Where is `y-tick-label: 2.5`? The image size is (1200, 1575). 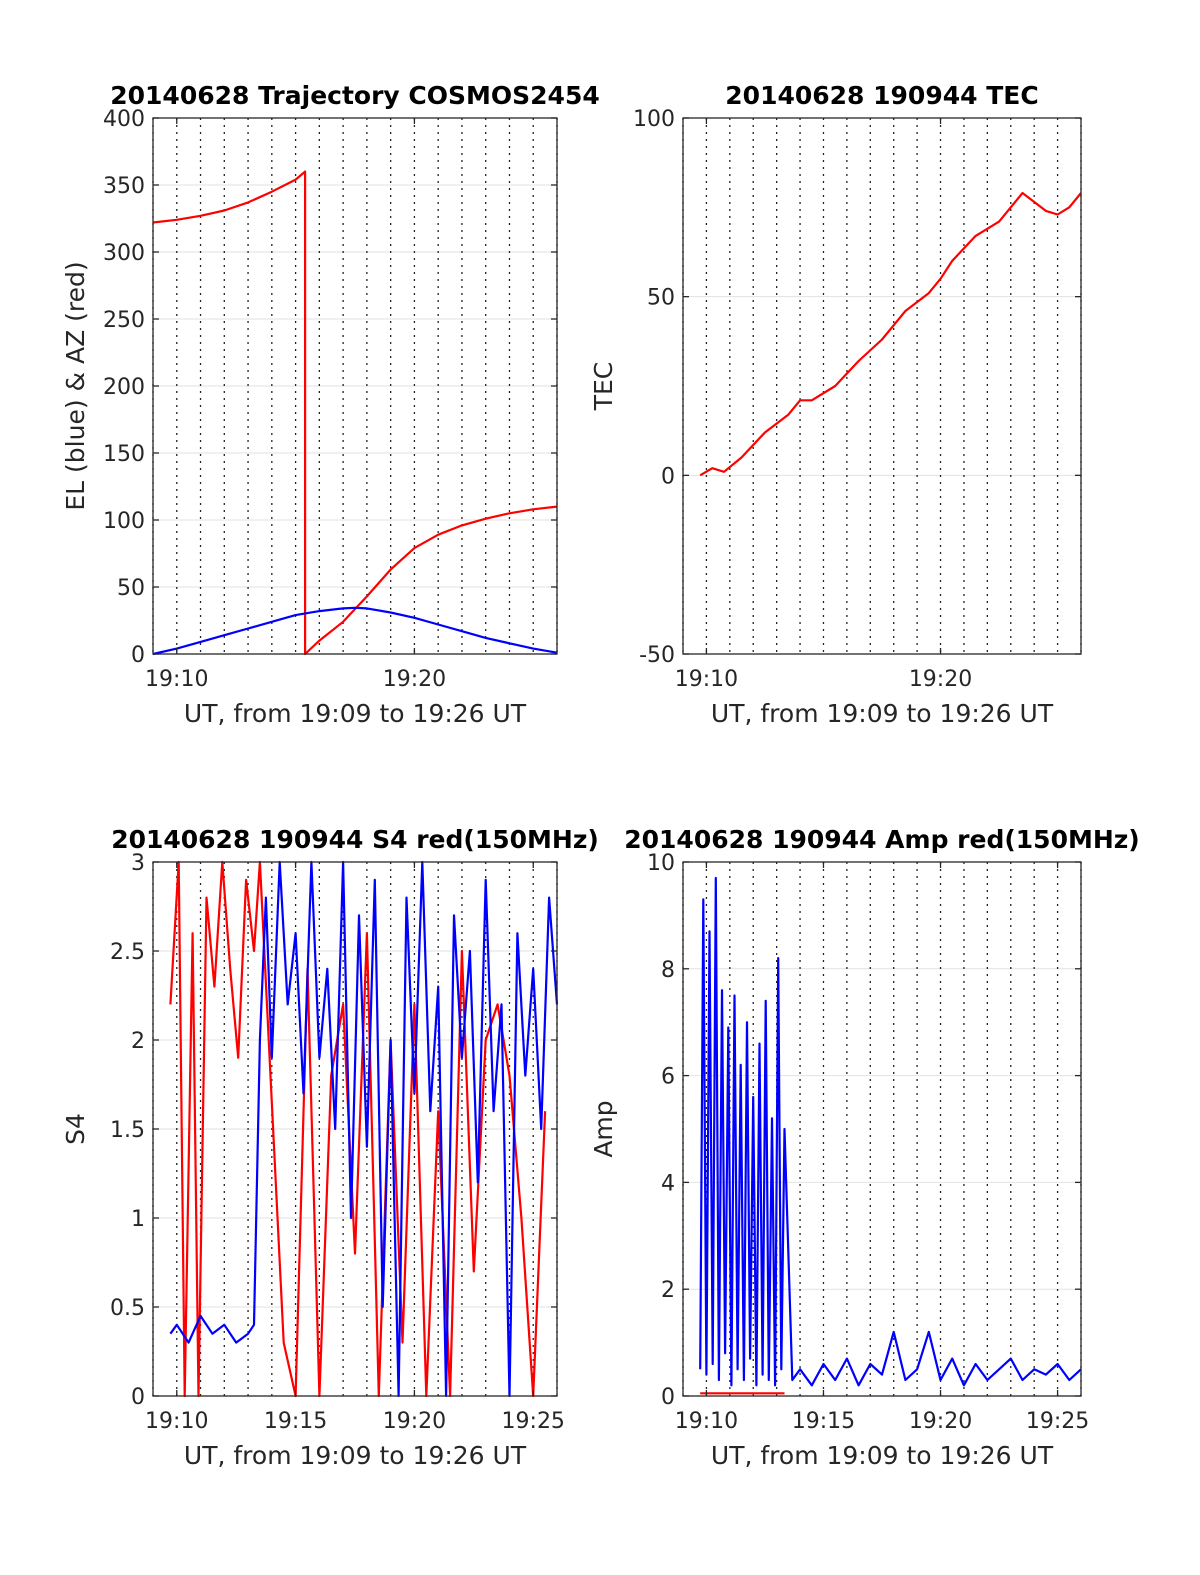
y-tick-label: 2.5 is located at coordinates (127, 952).